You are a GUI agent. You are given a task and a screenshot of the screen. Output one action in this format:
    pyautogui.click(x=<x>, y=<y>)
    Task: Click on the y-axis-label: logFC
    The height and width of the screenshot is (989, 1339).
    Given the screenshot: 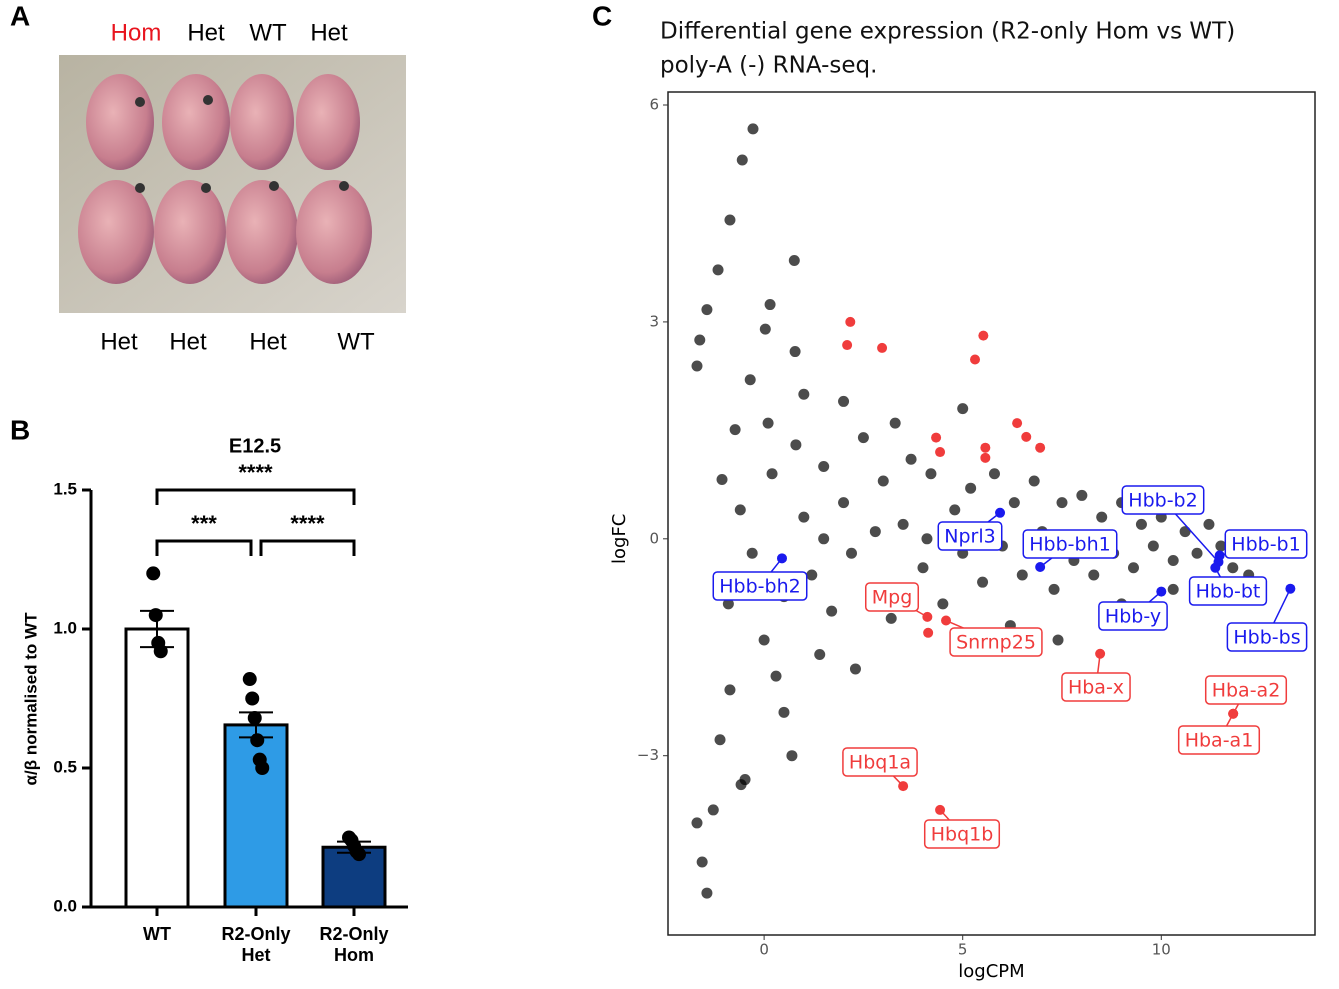 What is the action you would take?
    pyautogui.click(x=619, y=539)
    